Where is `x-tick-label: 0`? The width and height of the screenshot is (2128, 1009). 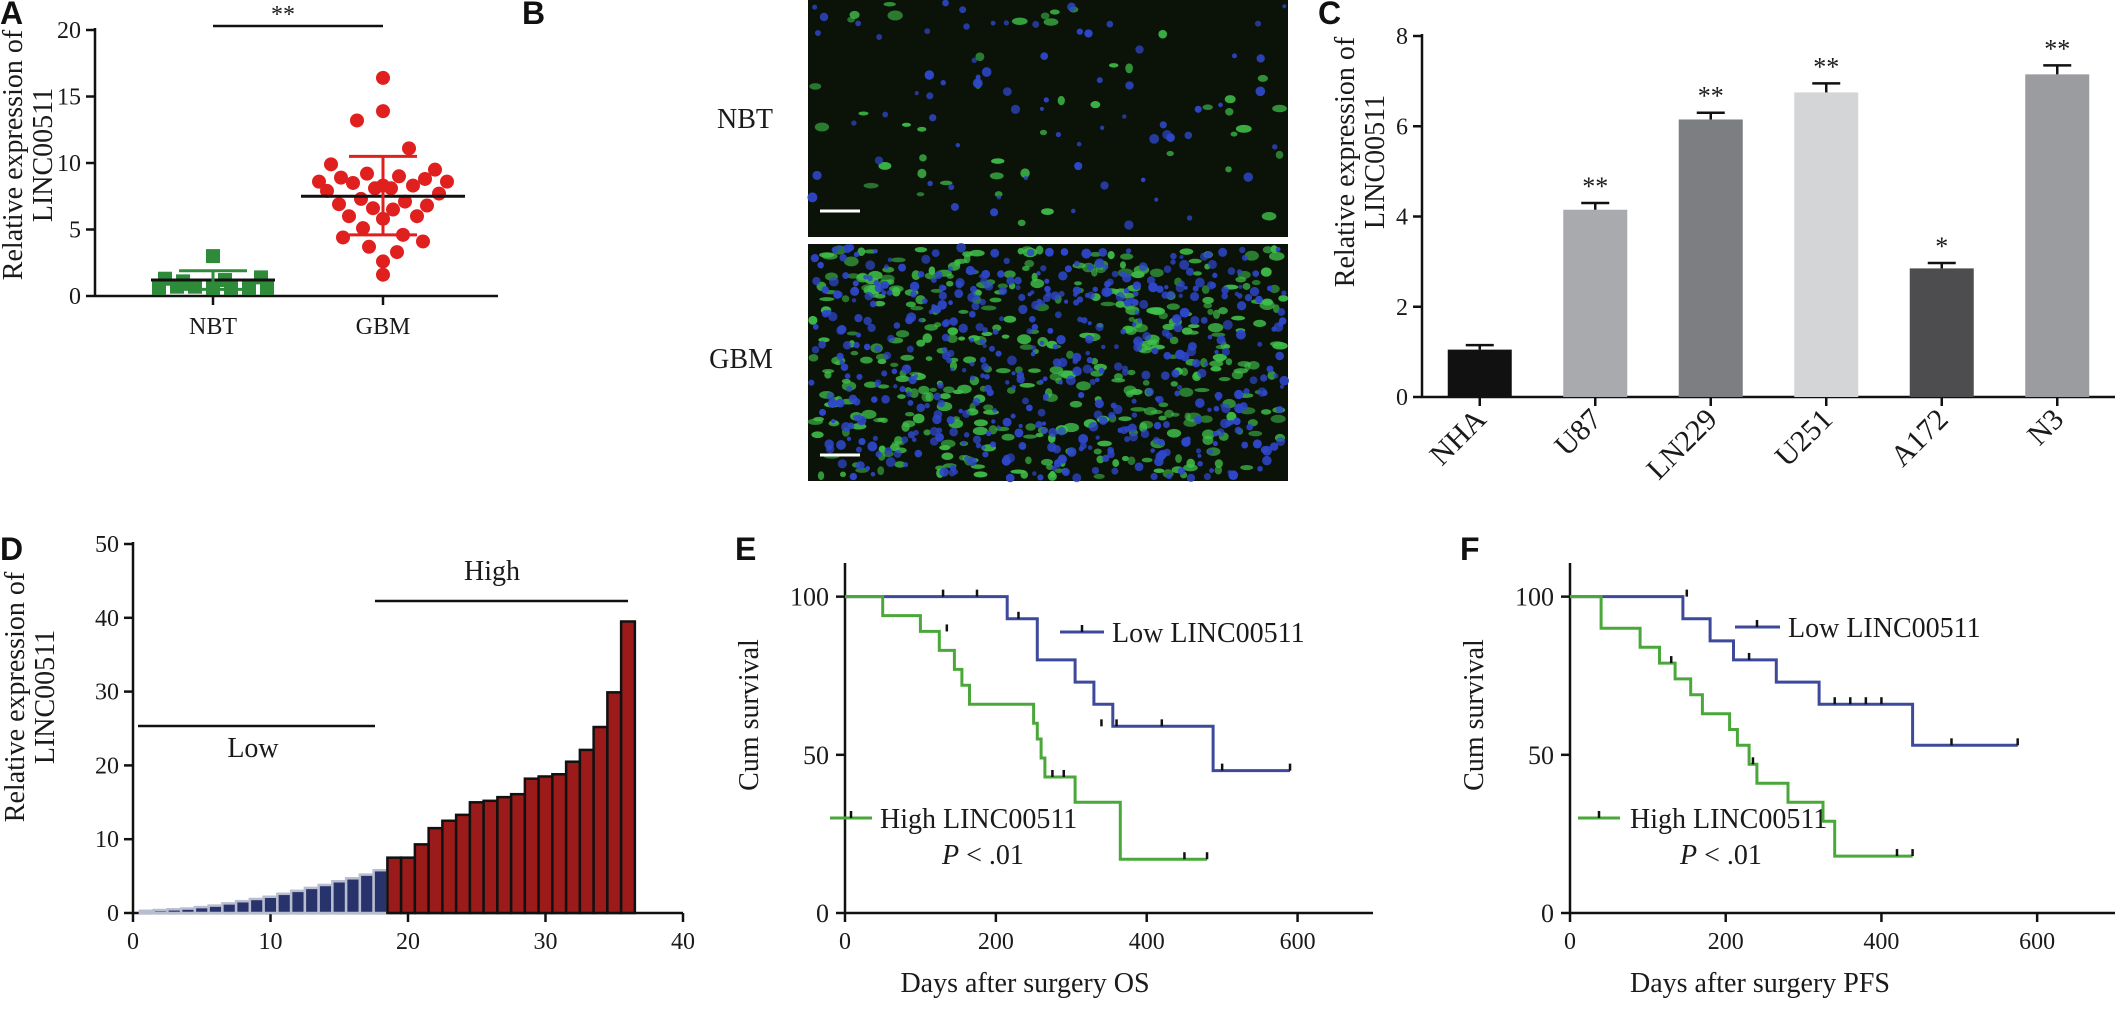 x-tick-label: 0 is located at coordinates (1570, 942).